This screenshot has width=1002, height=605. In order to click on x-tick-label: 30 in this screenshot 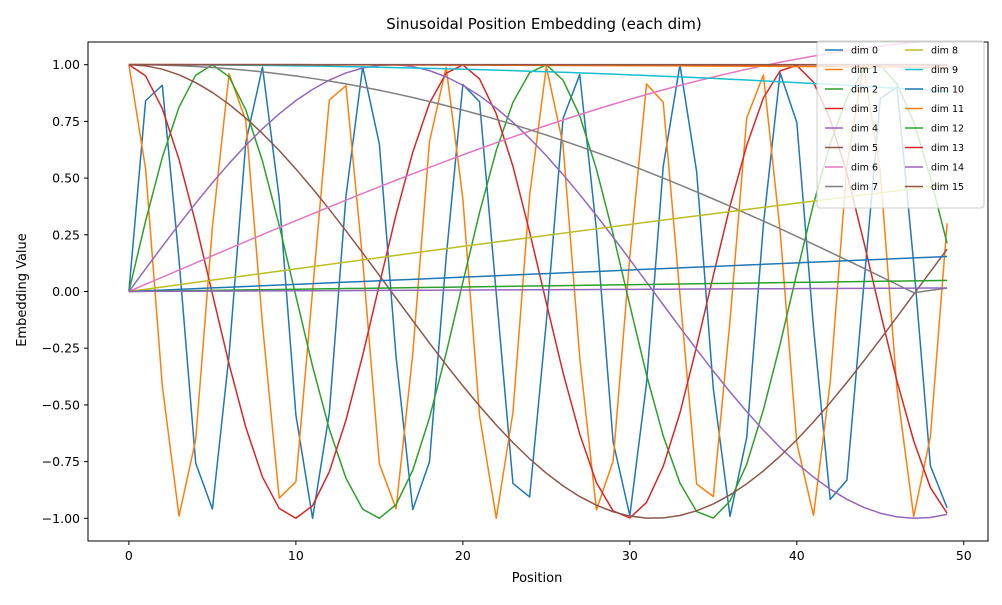, I will do `click(630, 555)`.